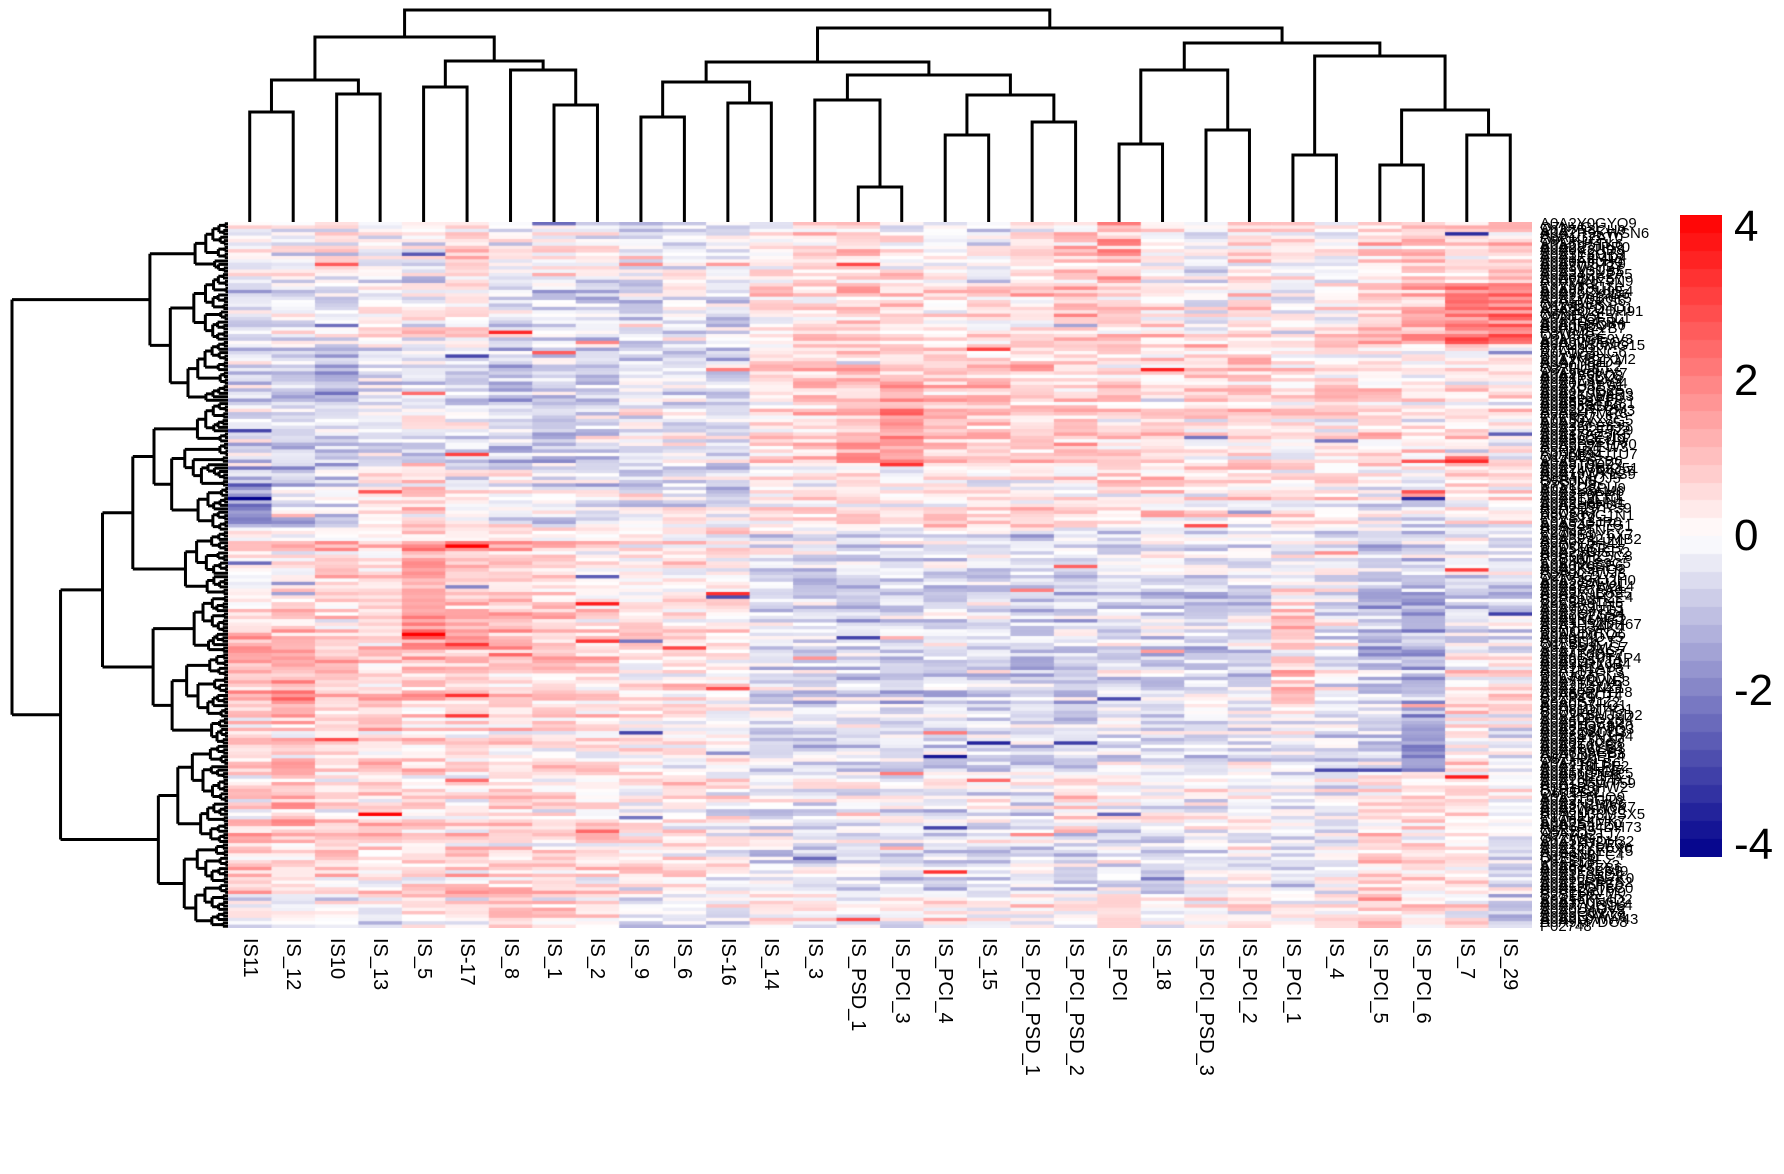 The image size is (1784, 1174). What do you see at coordinates (1568, 458) in the screenshot?
I see `row-label: Q1JDB3` at bounding box center [1568, 458].